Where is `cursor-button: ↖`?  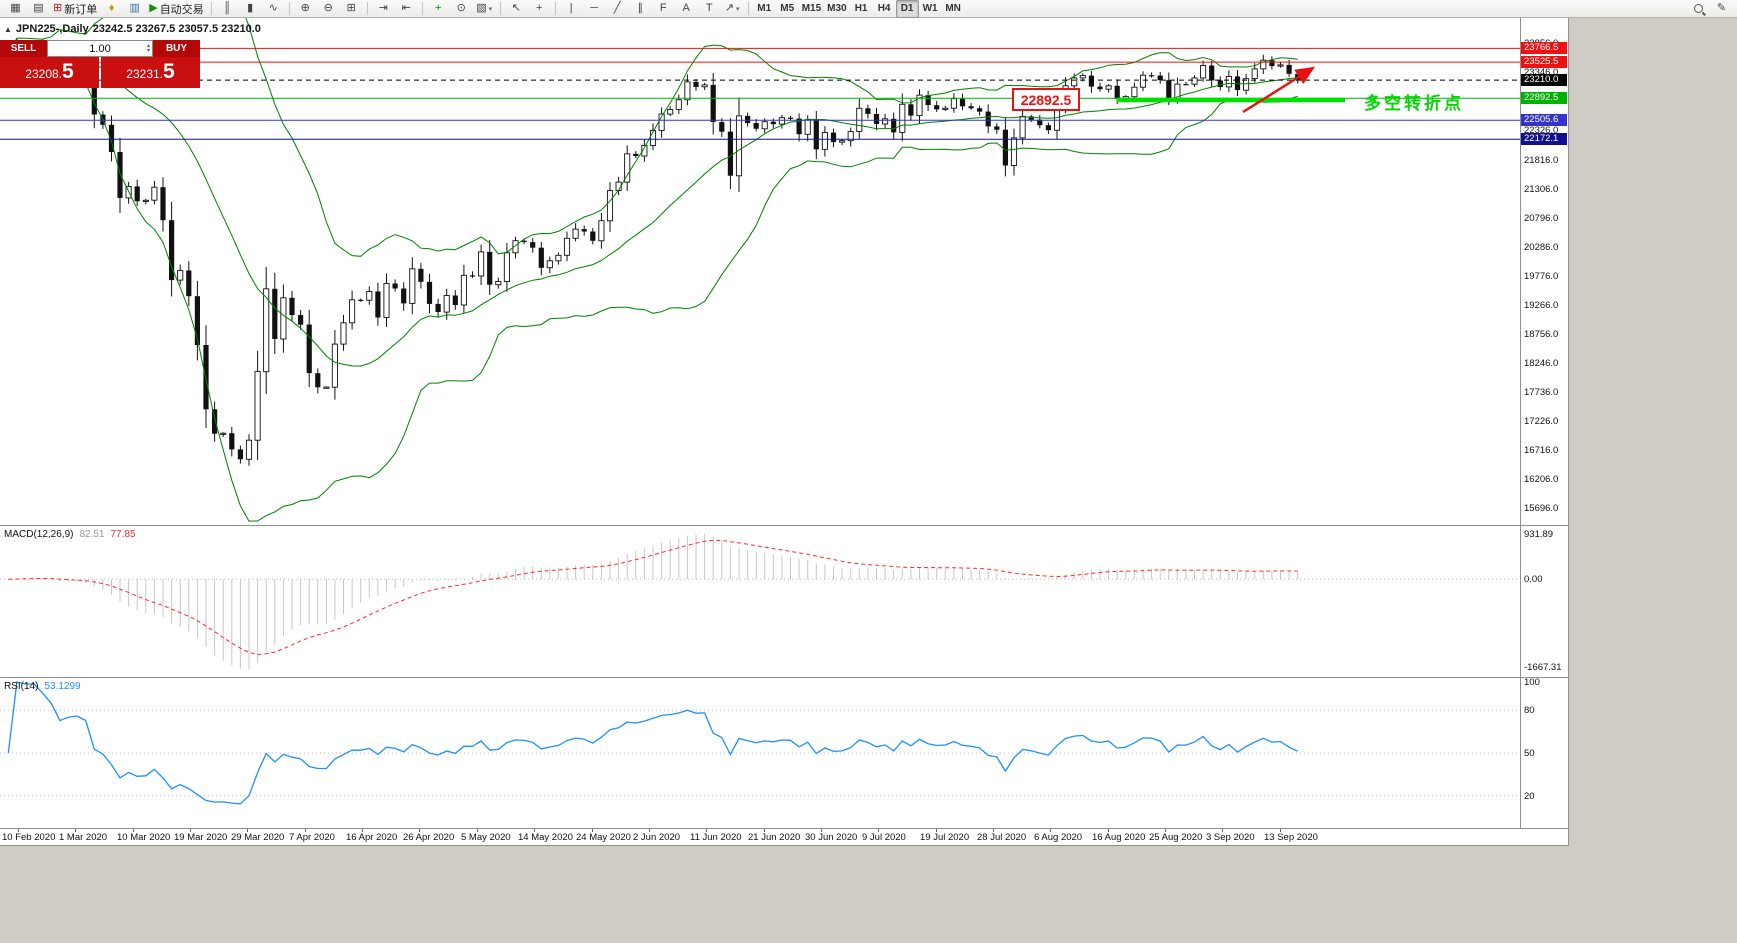
cursor-button: ↖ is located at coordinates (516, 9).